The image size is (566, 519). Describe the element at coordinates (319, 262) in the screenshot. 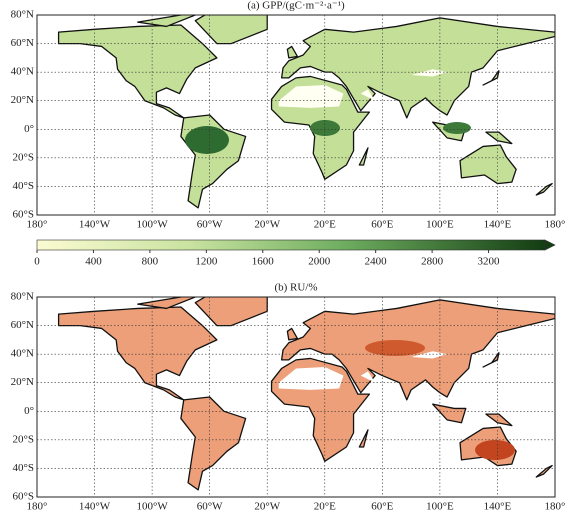

I see `colorbar-tick-label: 2000` at that location.